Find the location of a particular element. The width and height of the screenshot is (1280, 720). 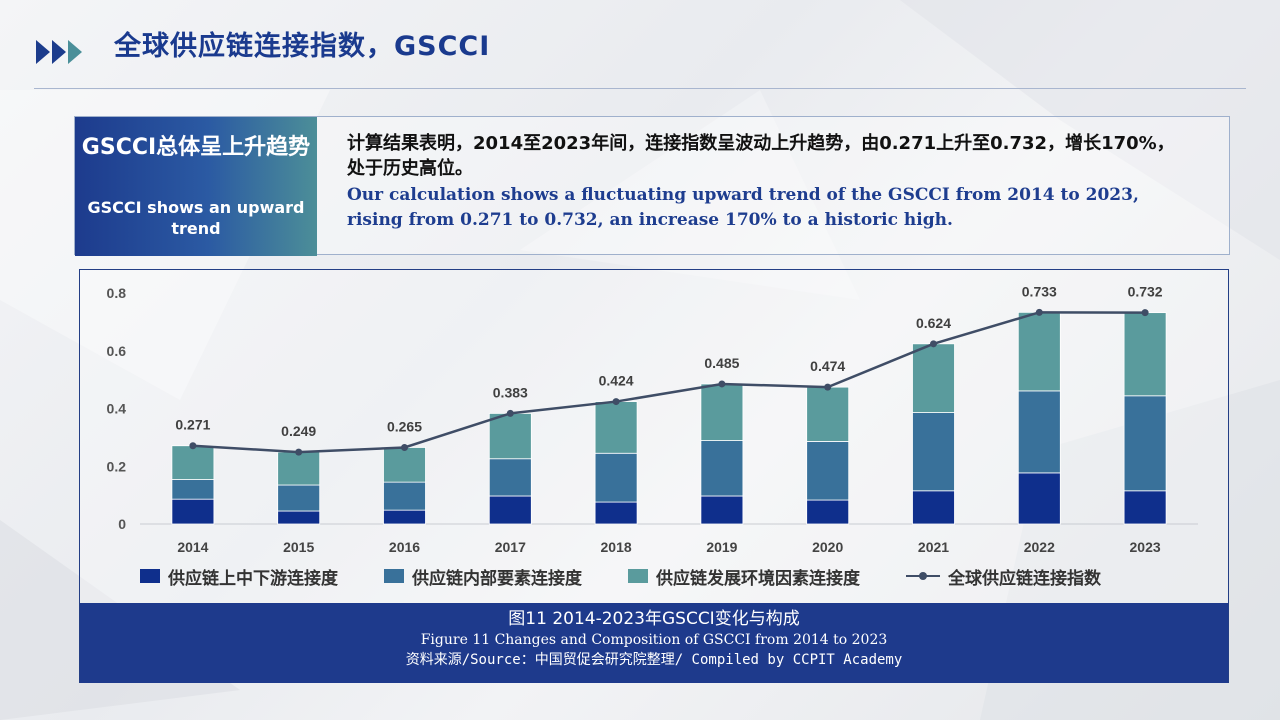

header: 全球供应链连接指数，GSCCI is located at coordinates (640, 45).